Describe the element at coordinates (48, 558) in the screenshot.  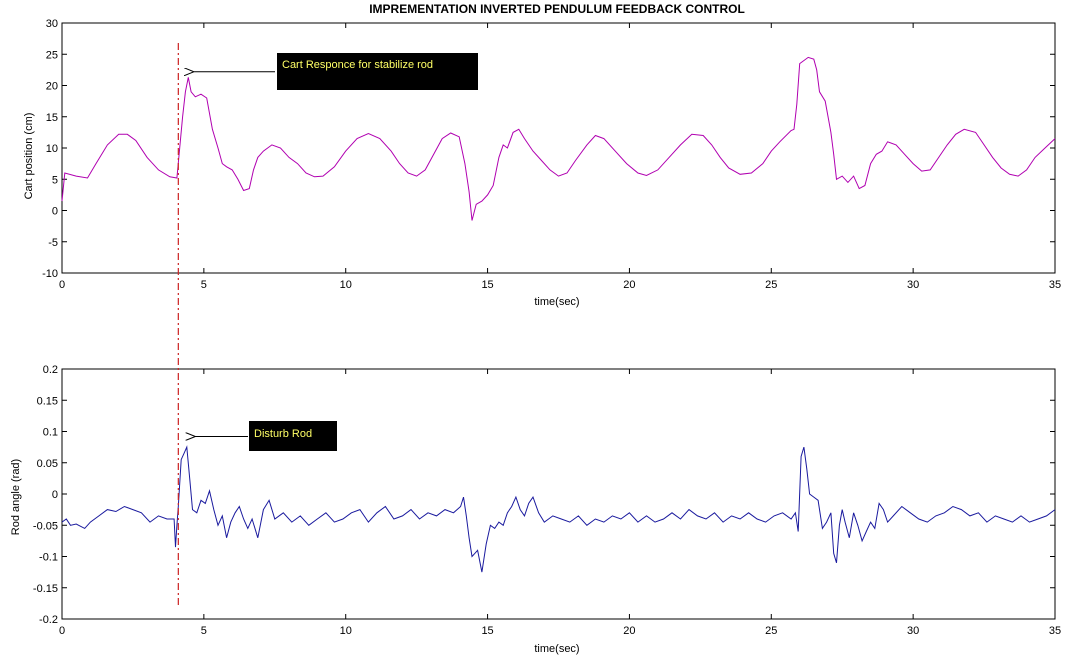
I see `rod-y-tick-label: -0.1` at that location.